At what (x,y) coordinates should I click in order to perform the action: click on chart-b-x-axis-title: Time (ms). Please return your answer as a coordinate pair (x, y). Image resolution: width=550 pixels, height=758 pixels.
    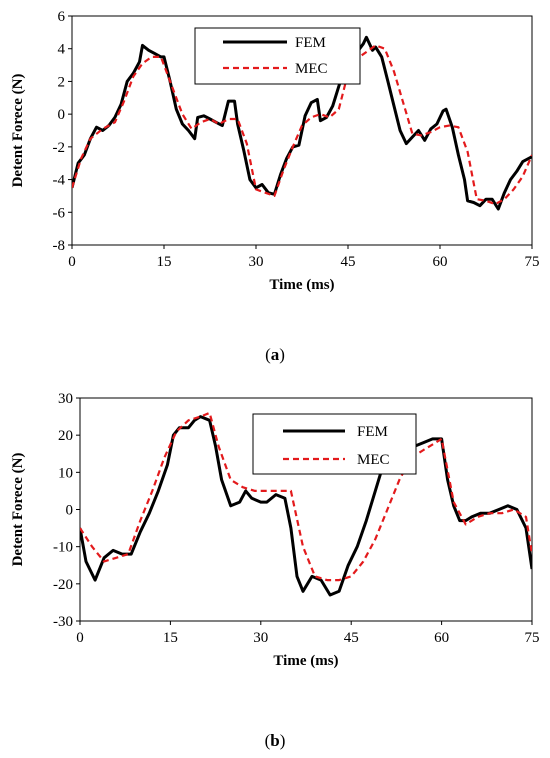
    Looking at the image, I should click on (305, 661).